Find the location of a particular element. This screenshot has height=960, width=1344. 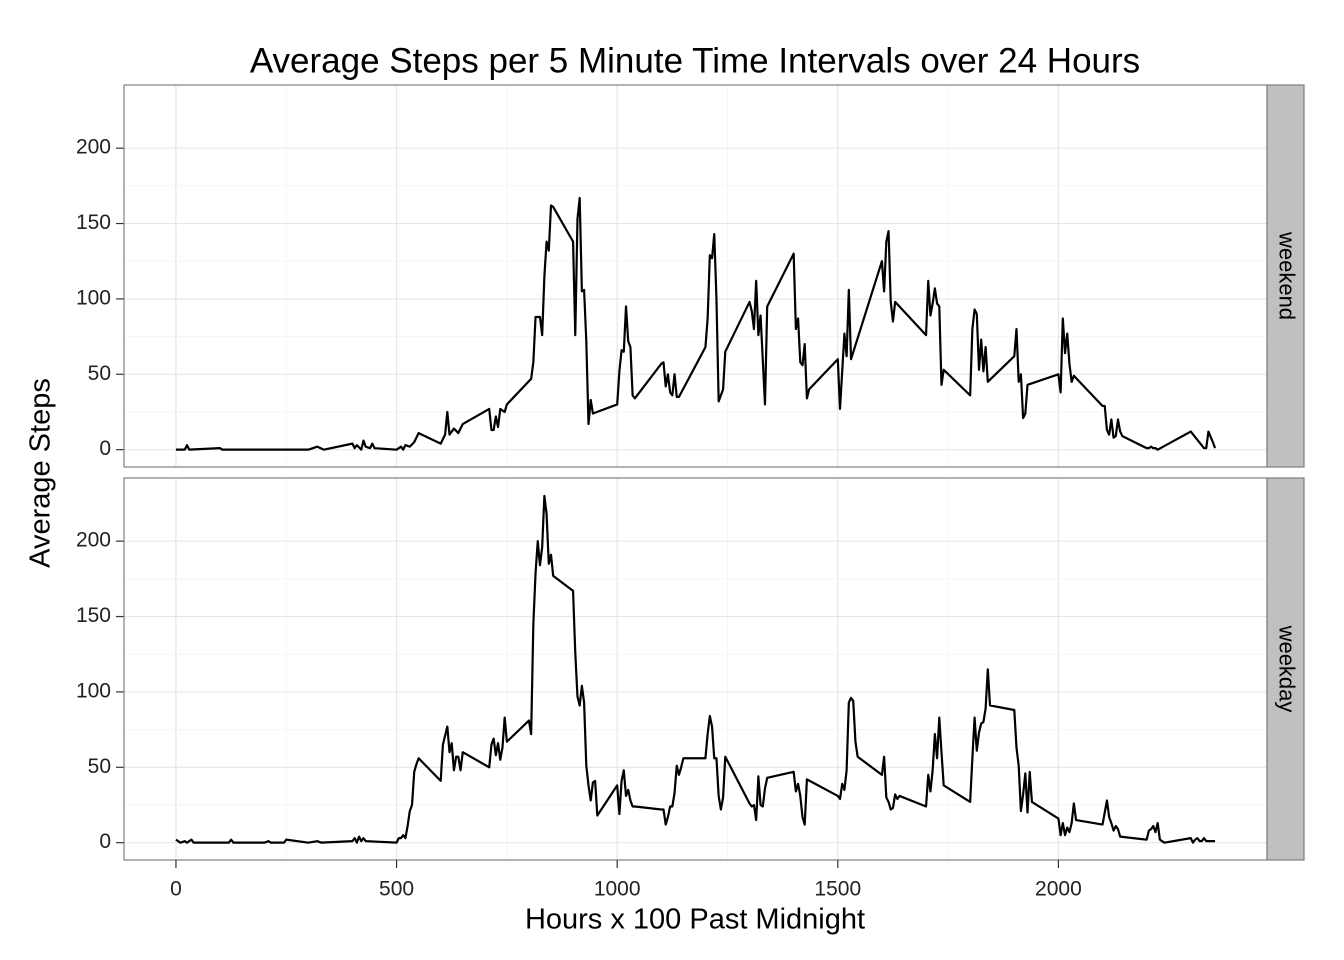

y-axis-label: Average Steps is located at coordinates (41, 473).